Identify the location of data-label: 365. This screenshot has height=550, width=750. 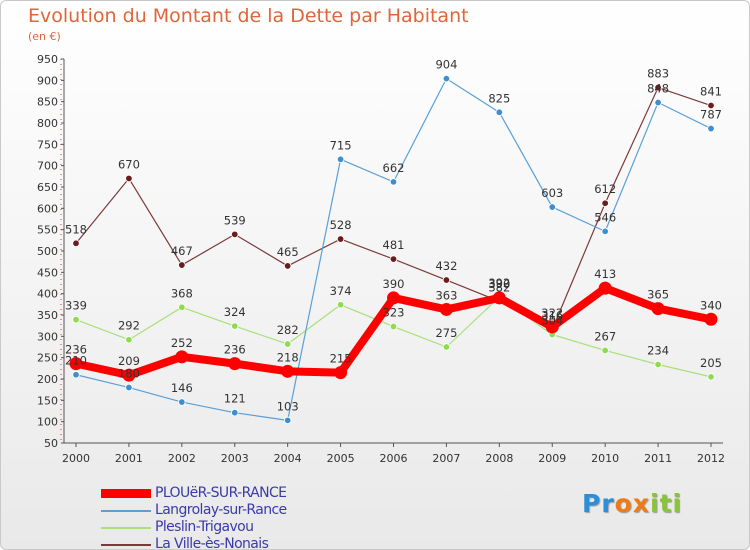
(658, 295).